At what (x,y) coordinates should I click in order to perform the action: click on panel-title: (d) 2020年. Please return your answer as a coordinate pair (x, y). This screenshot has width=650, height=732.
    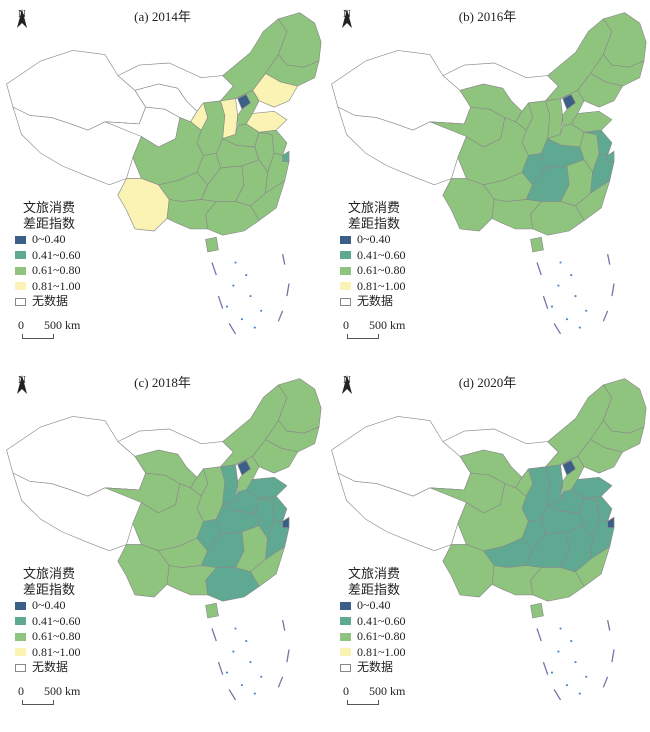
    Looking at the image, I should click on (487, 382).